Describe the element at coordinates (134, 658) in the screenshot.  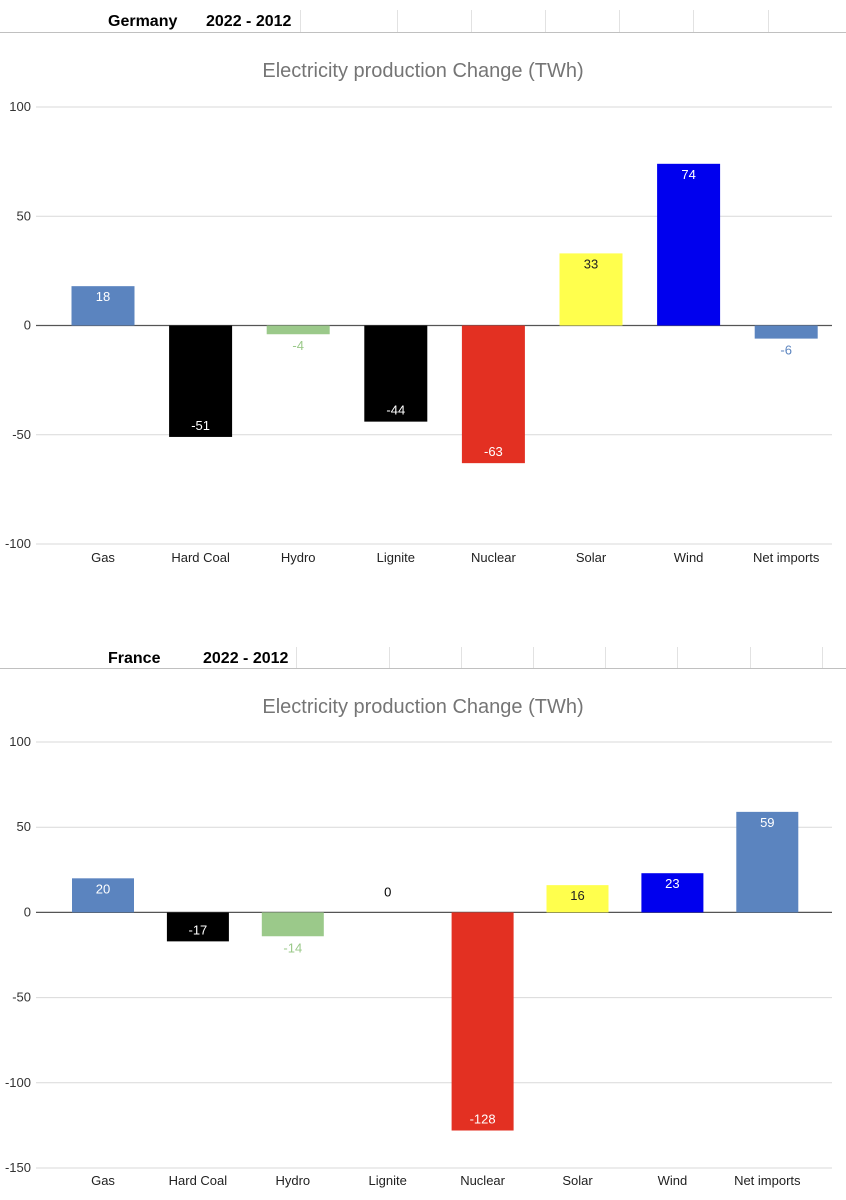
I see `country-label: France` at that location.